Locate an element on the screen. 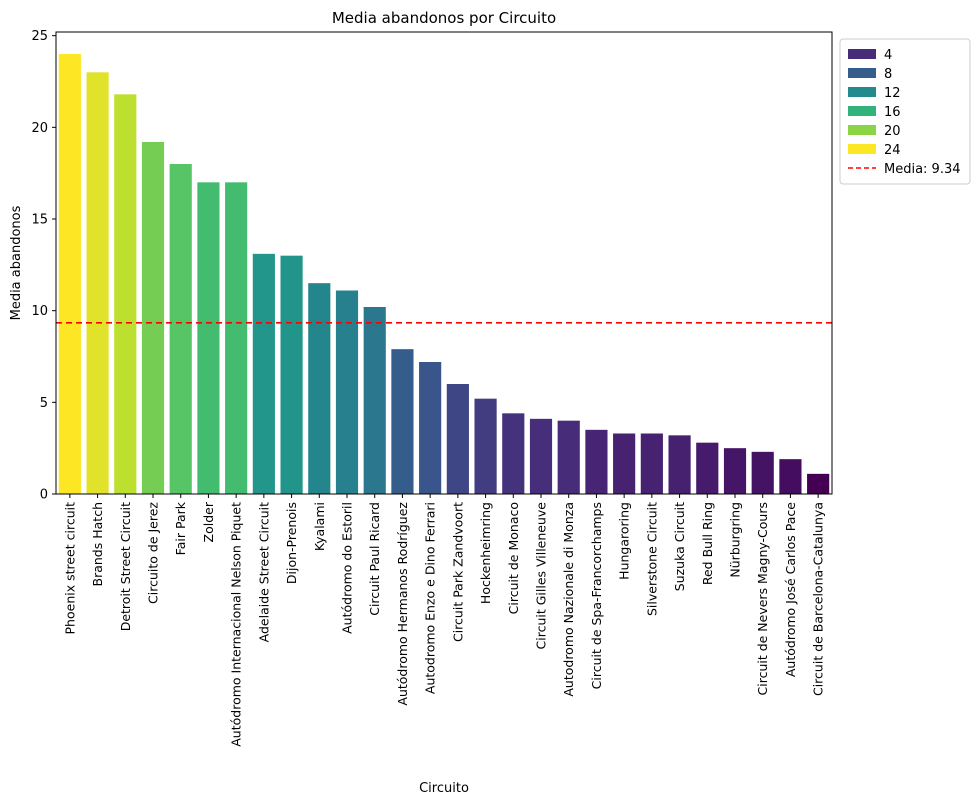 Image resolution: width=980 pixels, height=805 pixels. x-tick-label-21: Hungaroring is located at coordinates (624, 541).